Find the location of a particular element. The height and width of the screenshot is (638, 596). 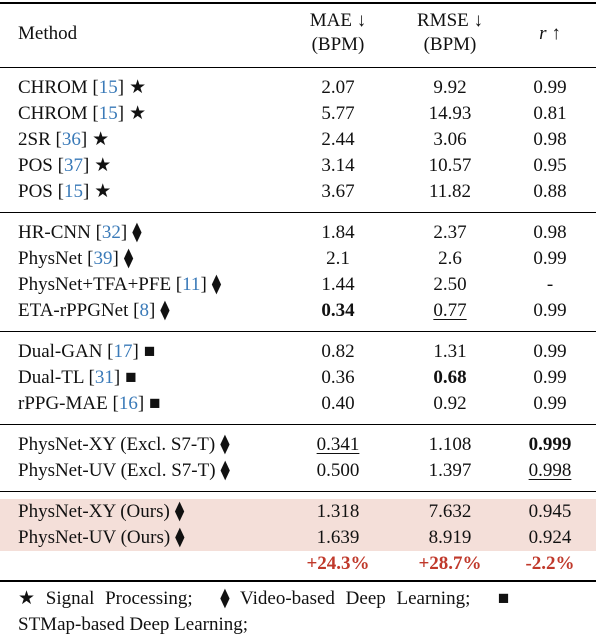

rmse-cell: 8.919 is located at coordinates (450, 537).